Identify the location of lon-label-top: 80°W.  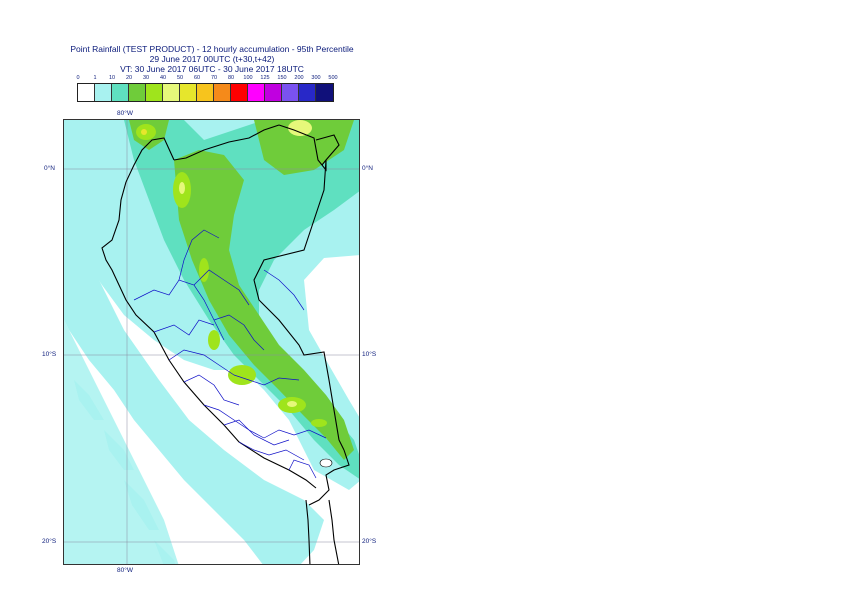
(125, 113).